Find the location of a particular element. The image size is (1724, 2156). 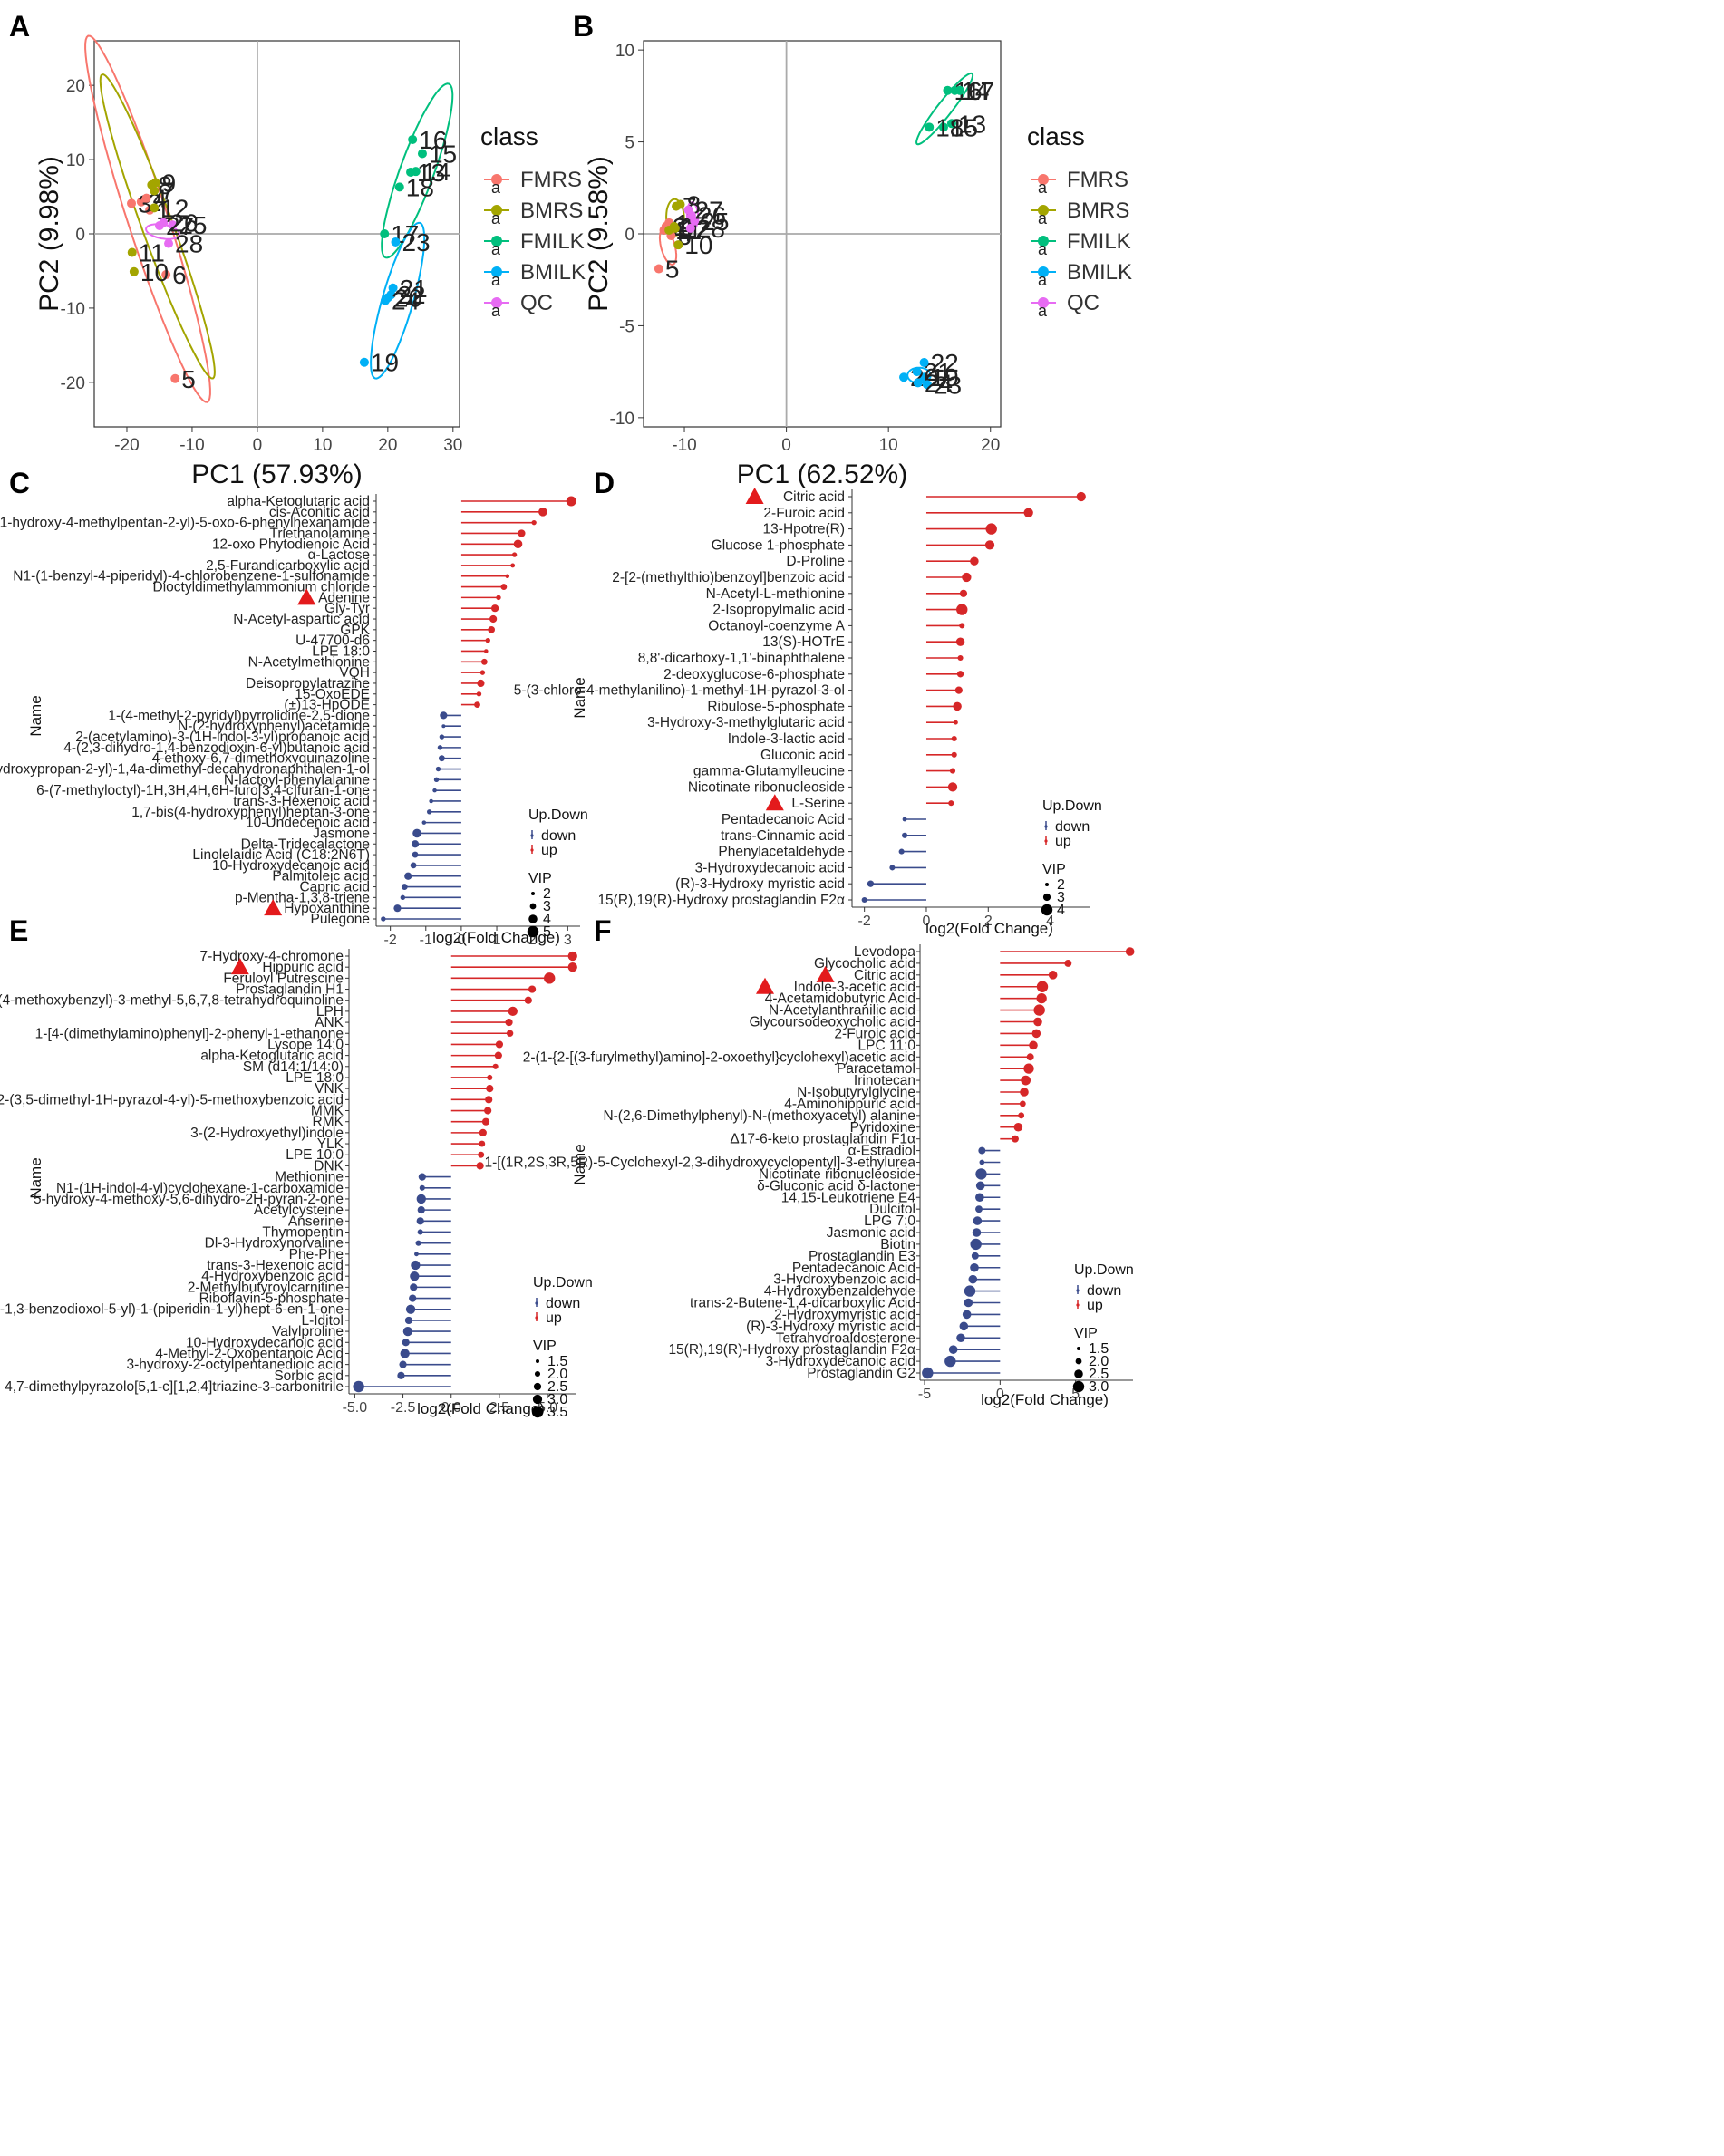

metabolite-name: 13-Hpotre(R) is located at coordinates (804, 529).